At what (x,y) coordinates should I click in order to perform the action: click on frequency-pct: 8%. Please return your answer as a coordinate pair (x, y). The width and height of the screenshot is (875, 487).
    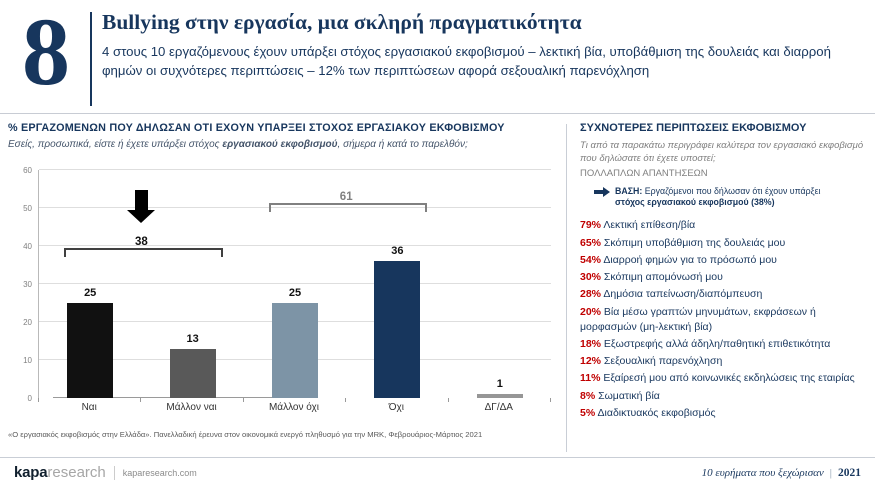
    Looking at the image, I should click on (588, 395).